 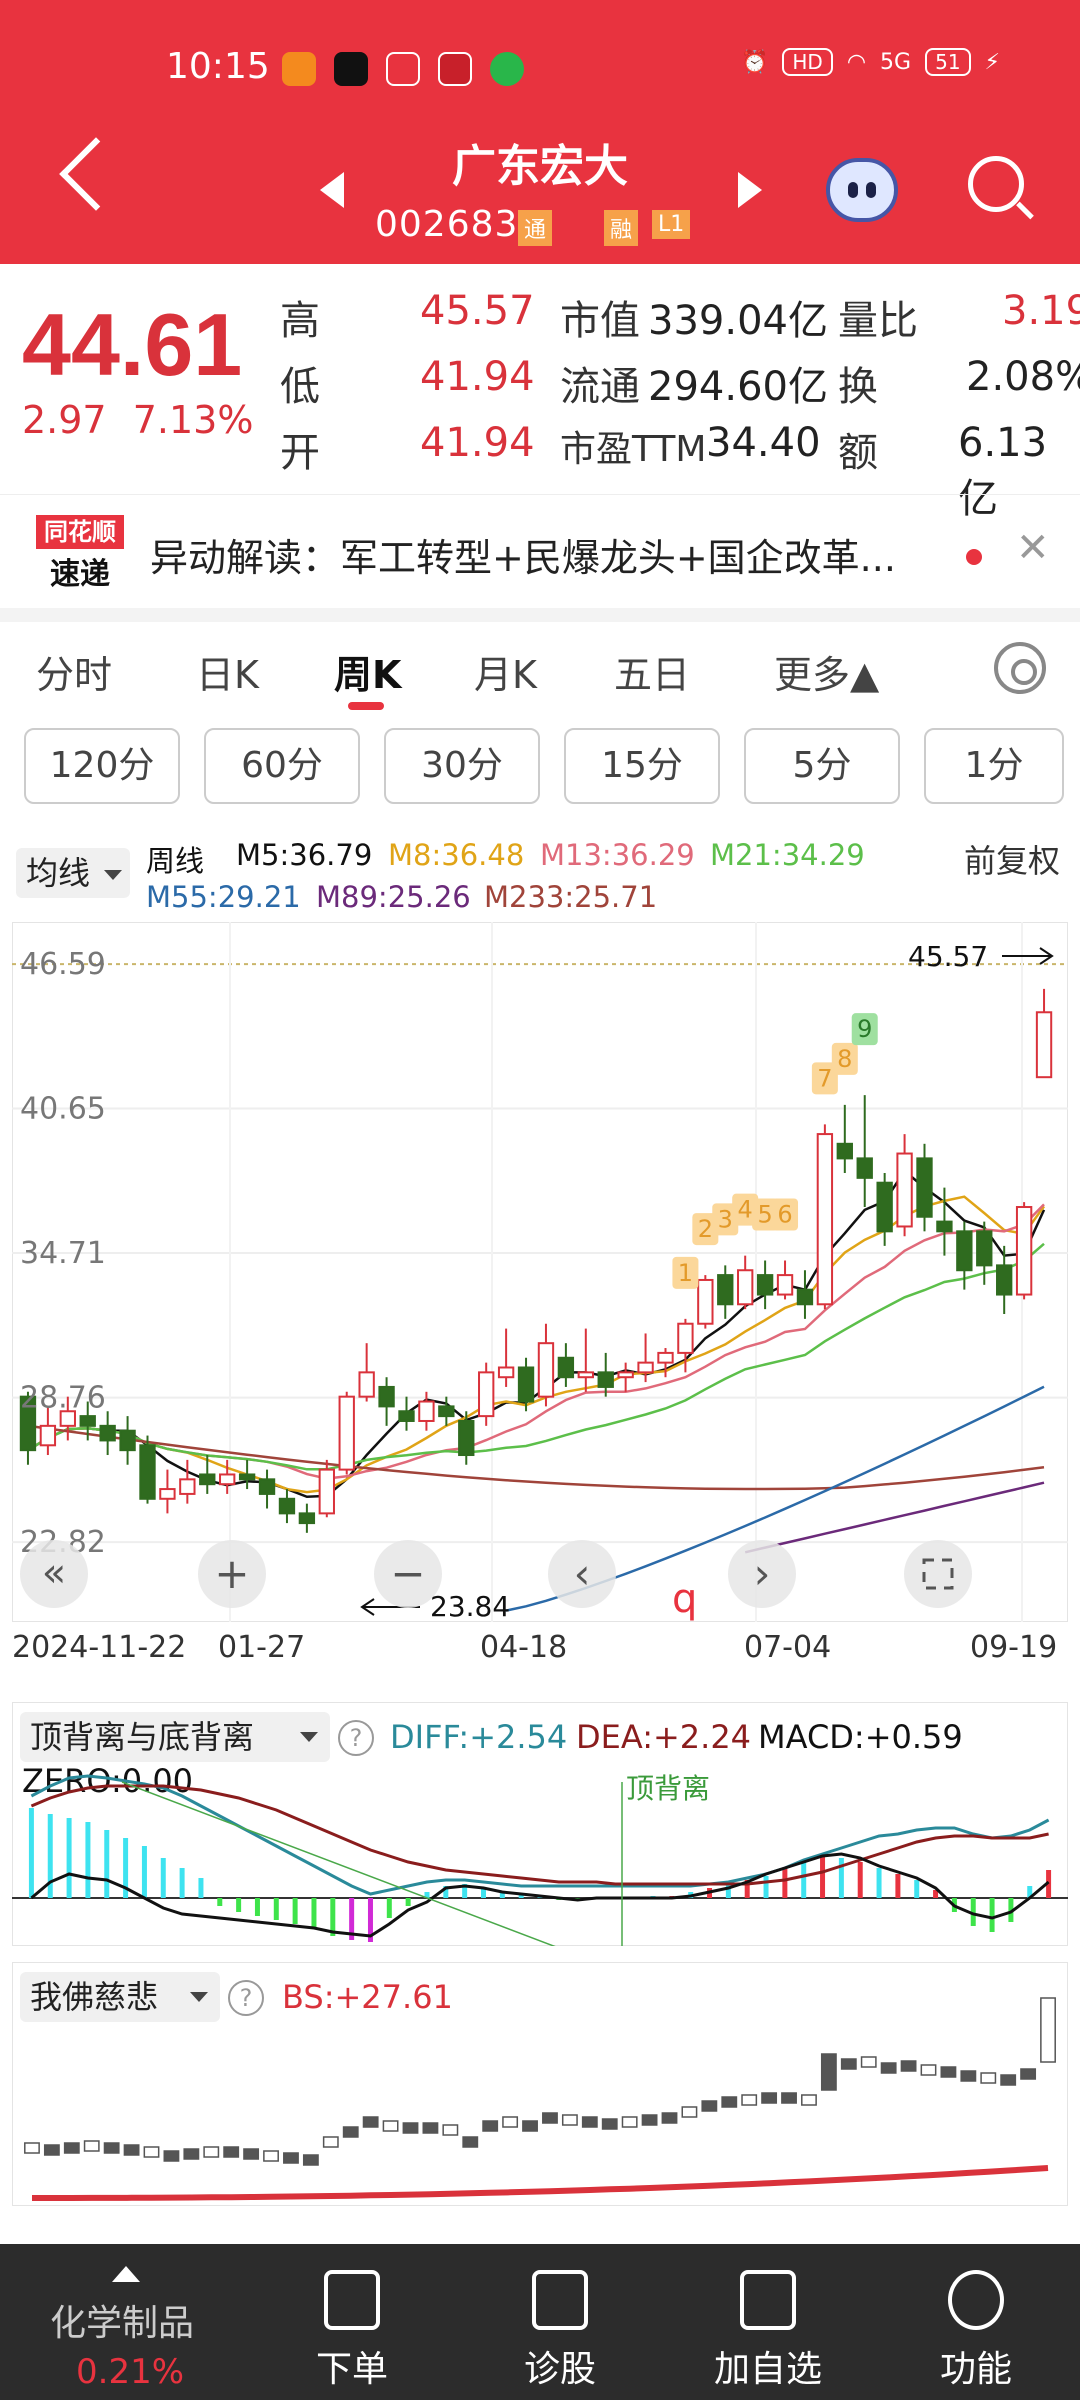 I want to click on next-stock-icon, so click(x=750, y=190).